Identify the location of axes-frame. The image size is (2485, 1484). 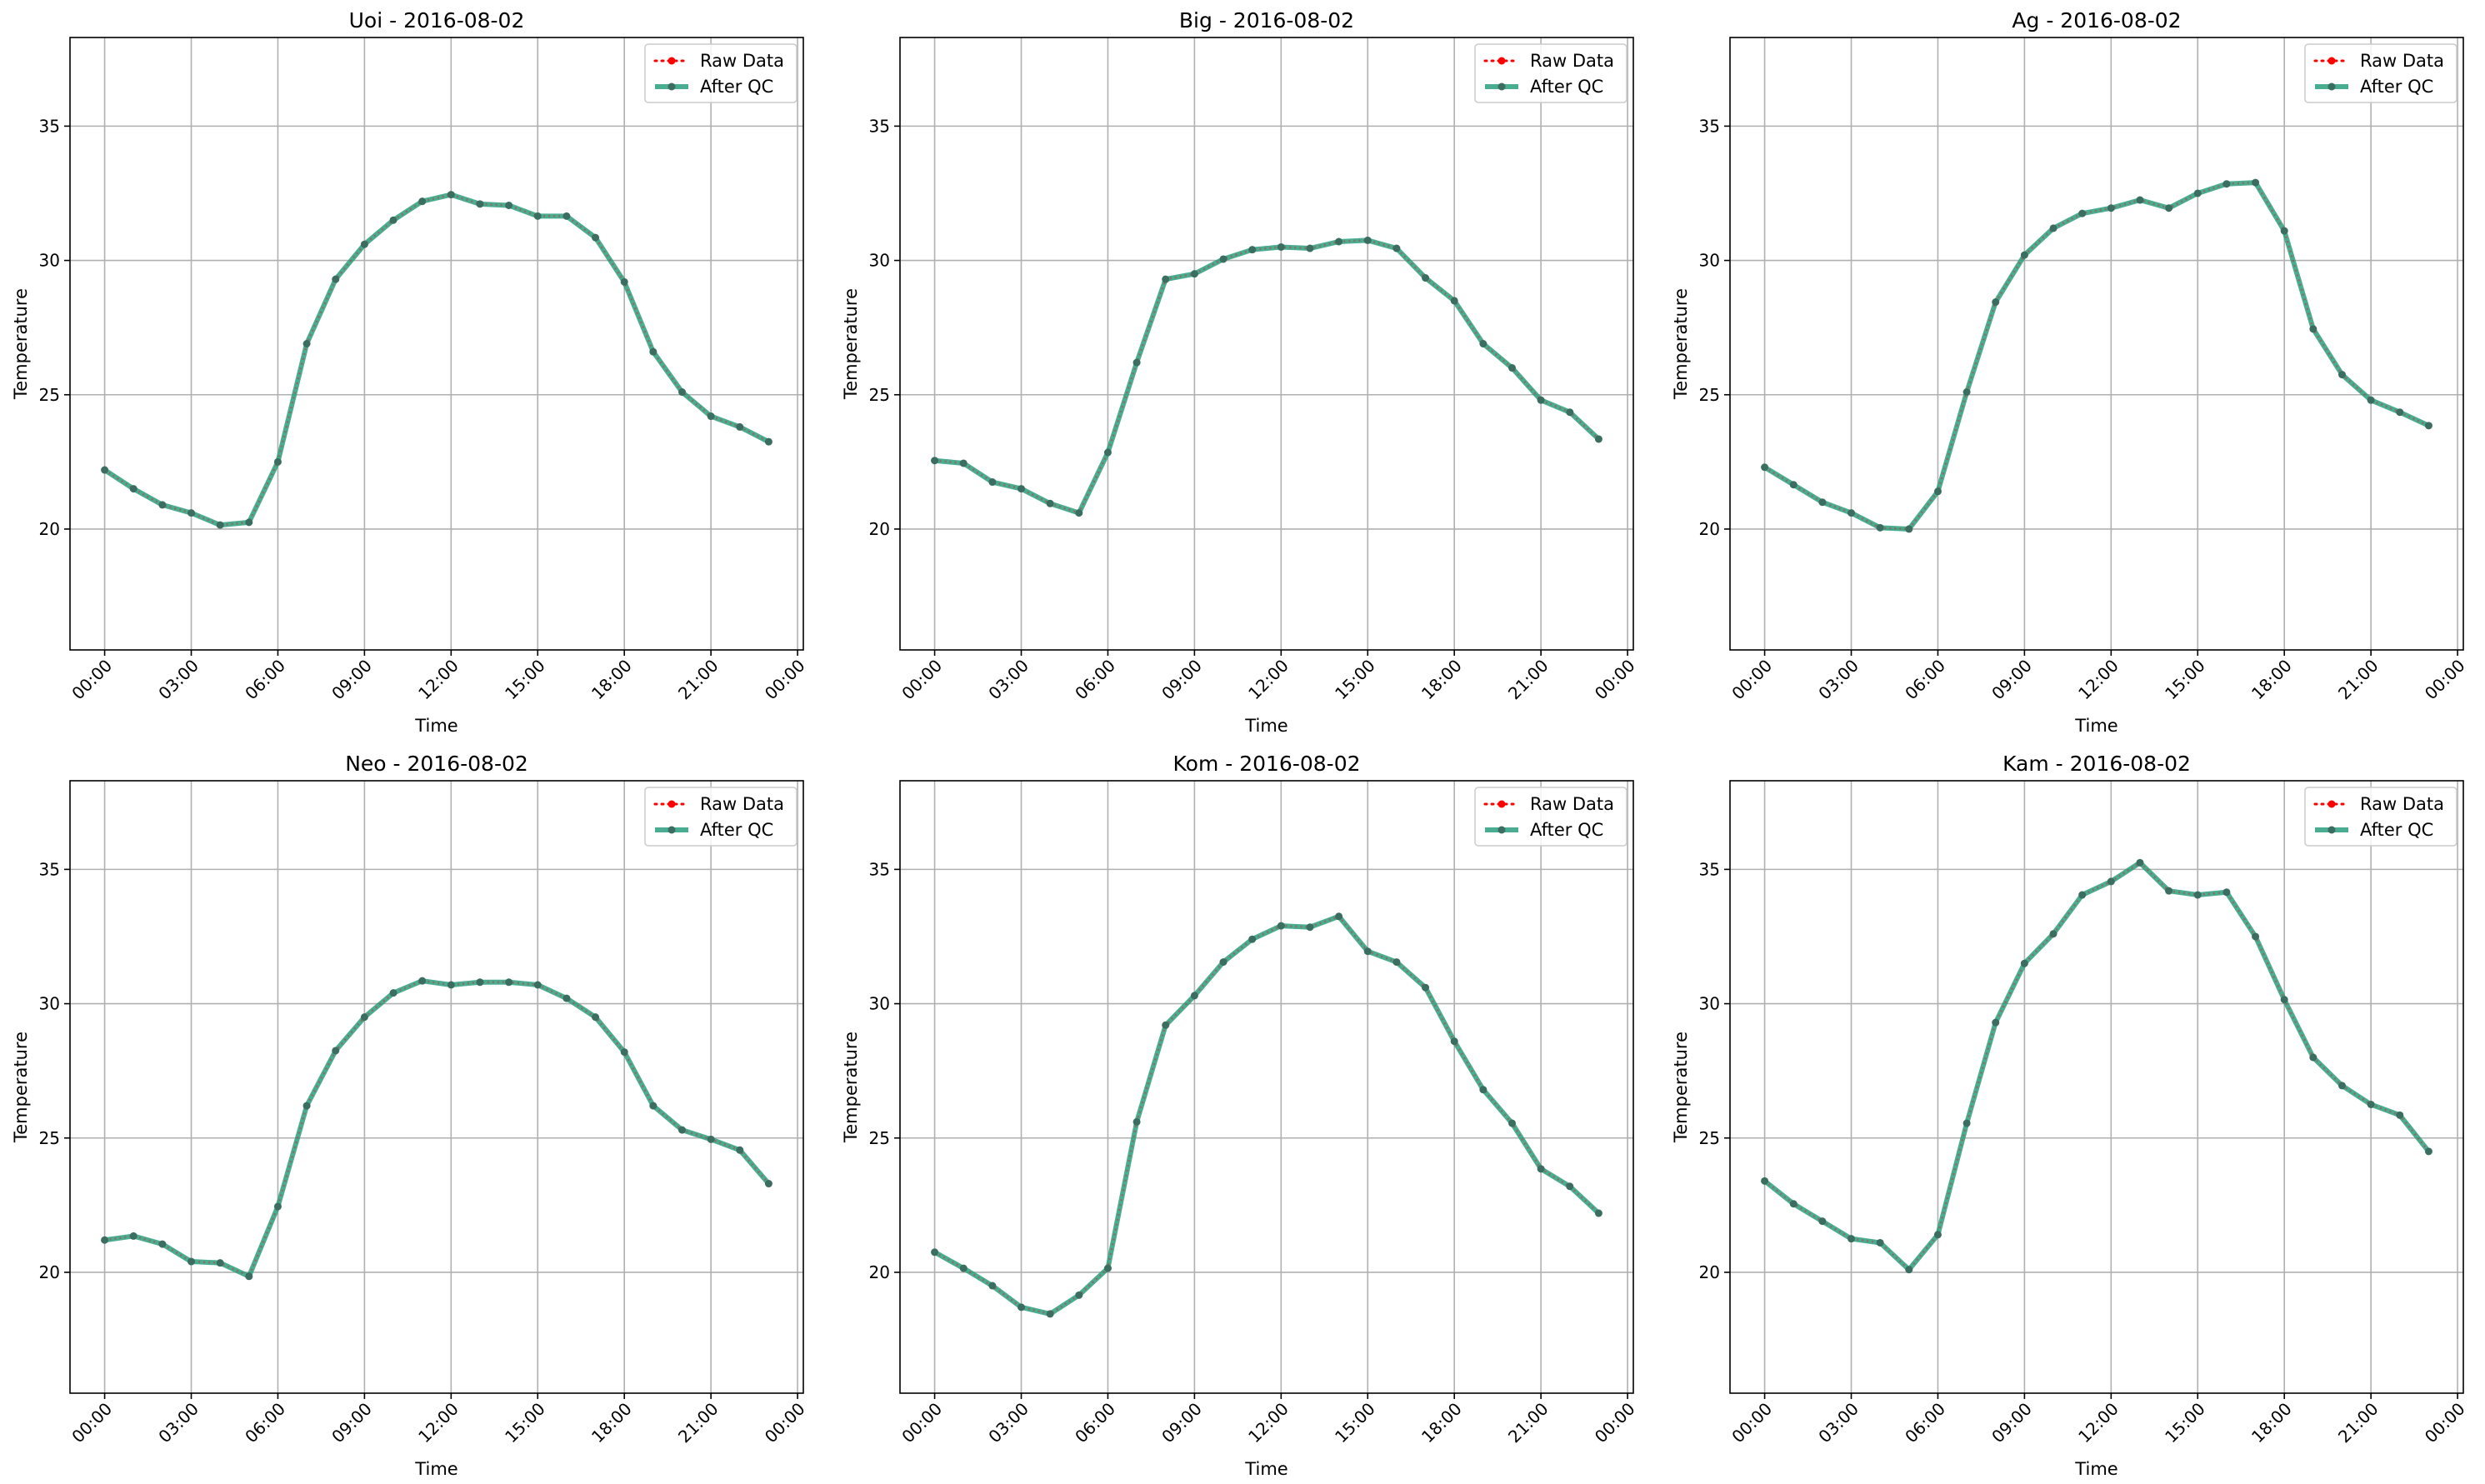
(2096, 344).